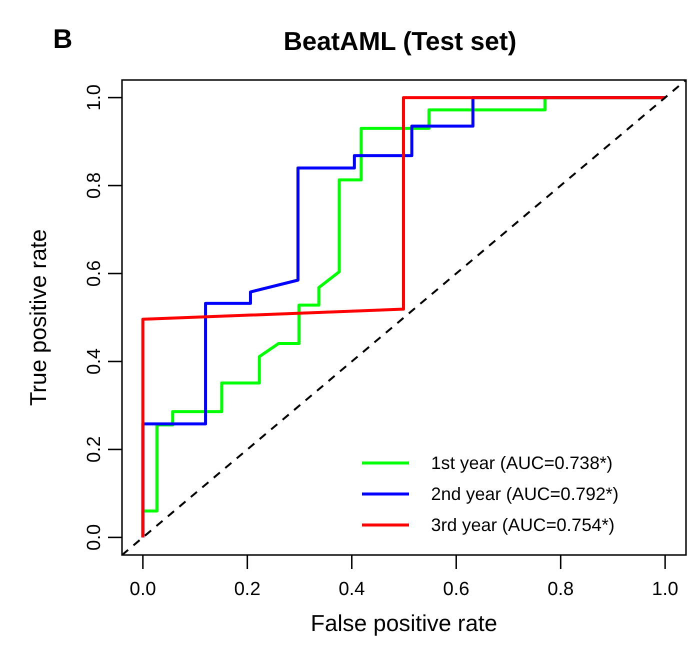 This screenshot has width=688, height=663. I want to click on legend-label: 2nd year (AUC=0.792*), so click(525, 494).